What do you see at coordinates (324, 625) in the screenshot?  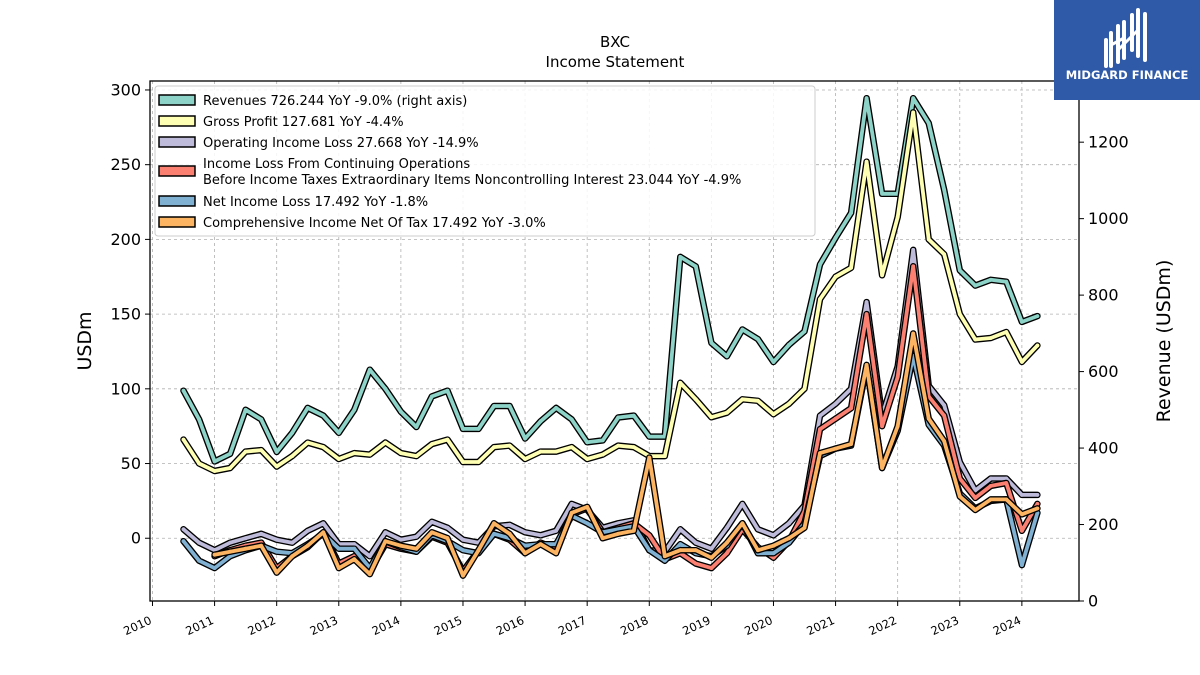 I see `x-tick-label: 2013` at bounding box center [324, 625].